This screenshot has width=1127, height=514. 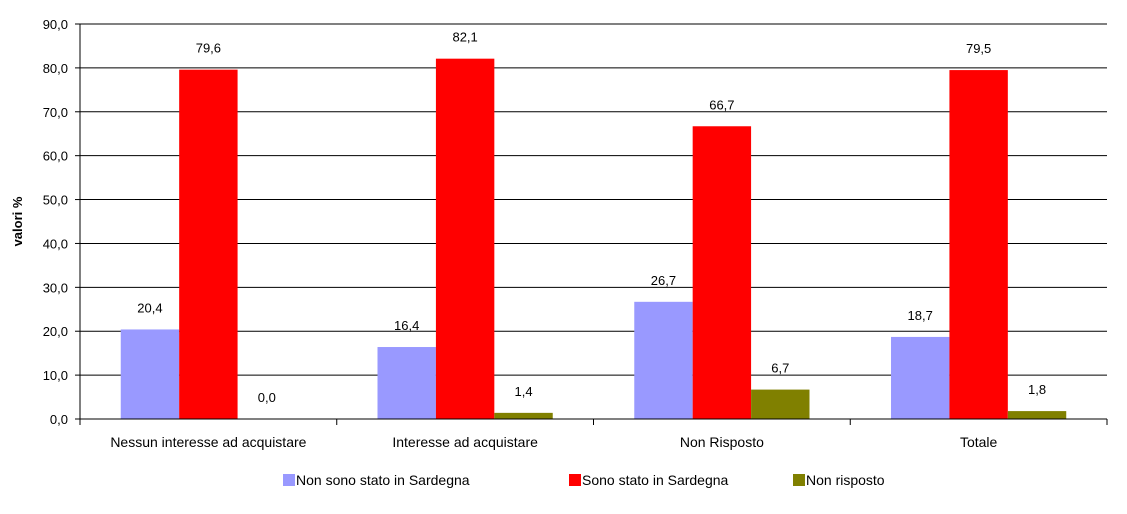 What do you see at coordinates (55, 222) in the screenshot?
I see `y-tick-labels: 0,0 10,0 20,0 30,0 40,0 50,0 60,0 70,0 80,0 90,0` at bounding box center [55, 222].